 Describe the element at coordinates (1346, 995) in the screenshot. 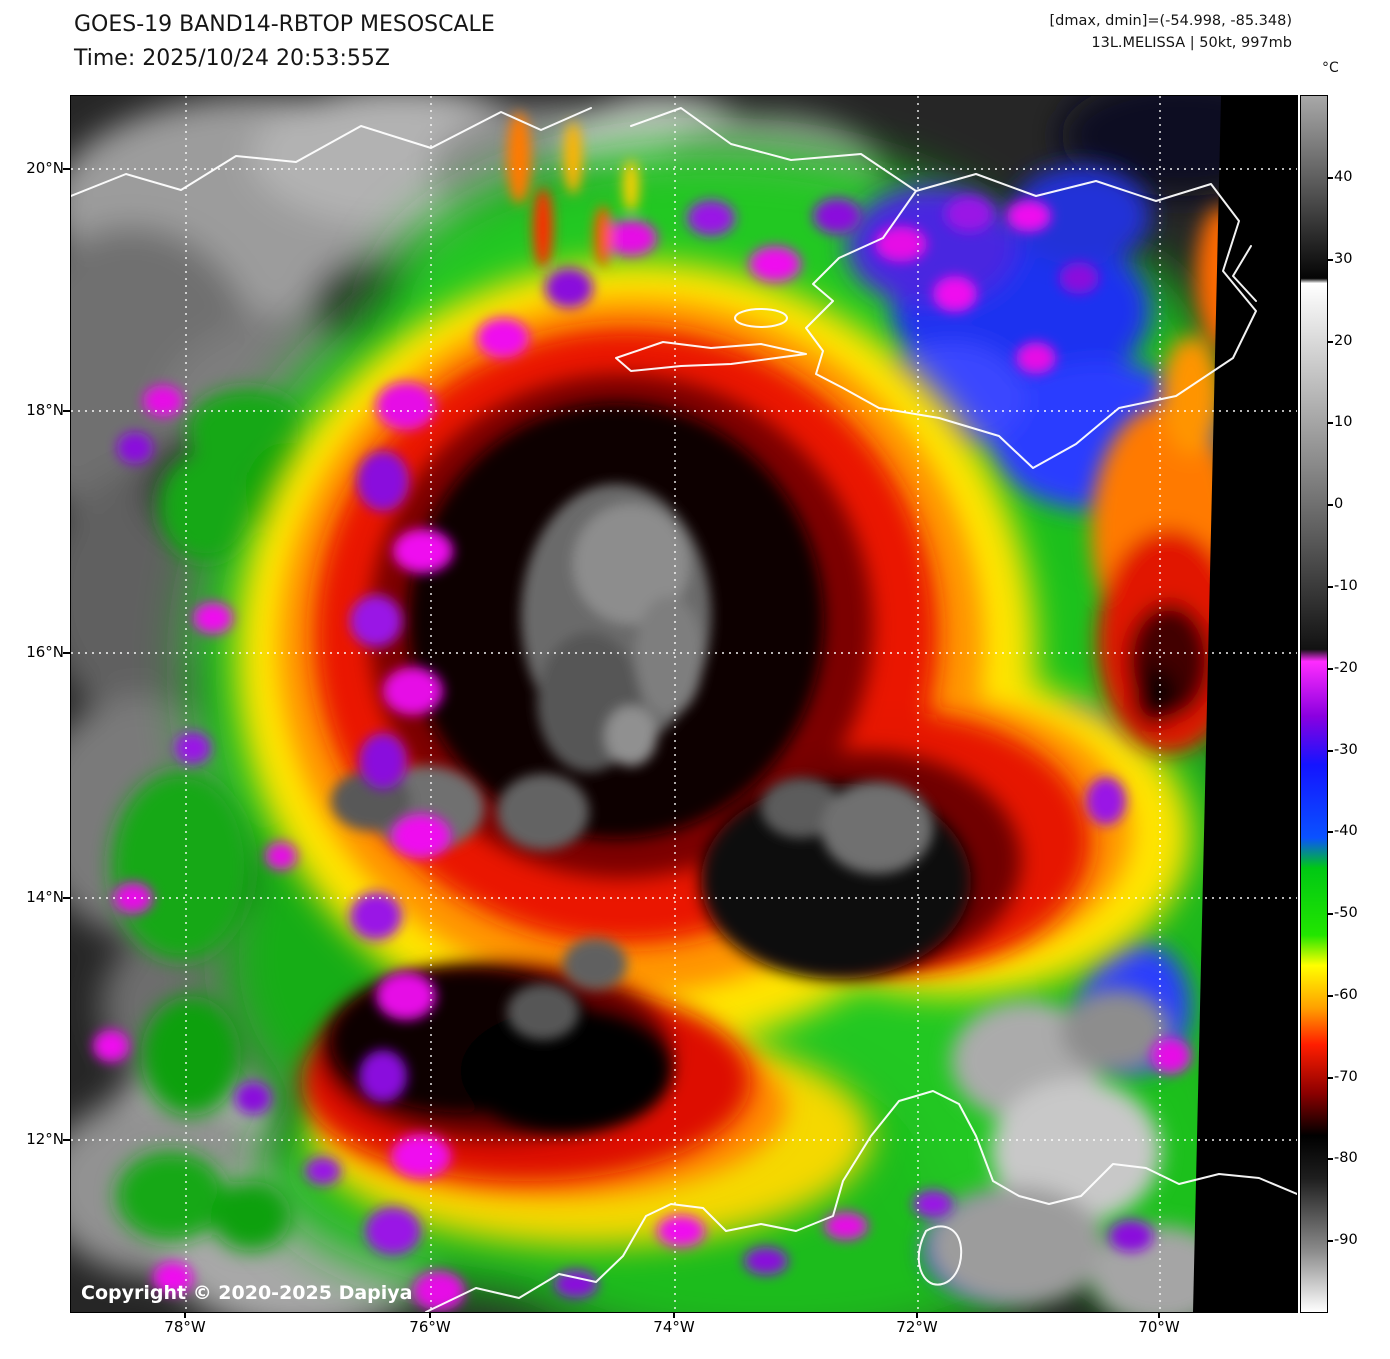

I see `colorbar-tick-label: -60` at that location.